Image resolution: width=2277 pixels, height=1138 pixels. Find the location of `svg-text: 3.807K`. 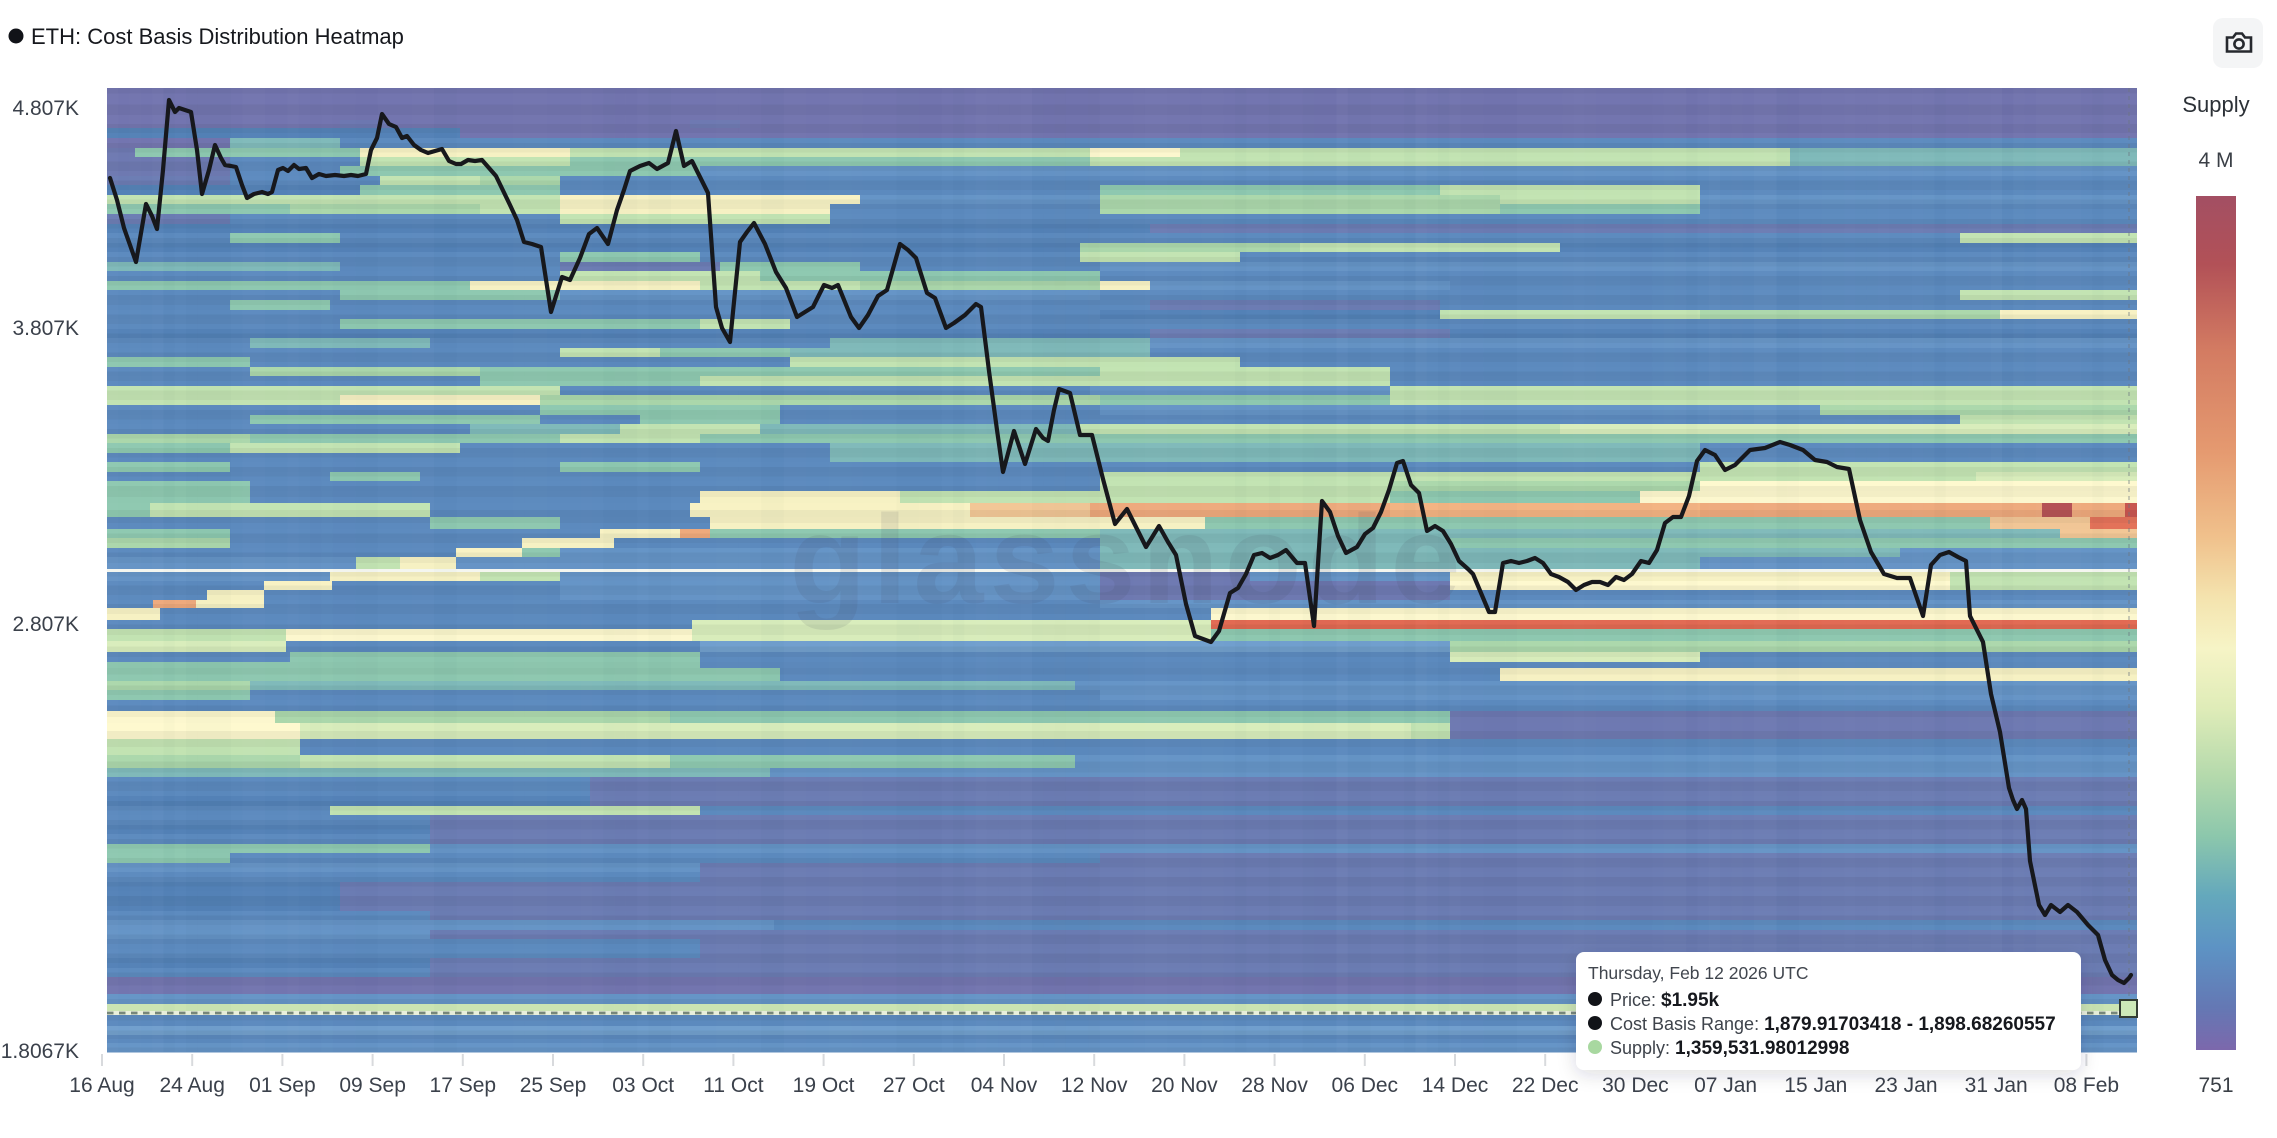

svg-text: 3.807K is located at coordinates (45, 328).